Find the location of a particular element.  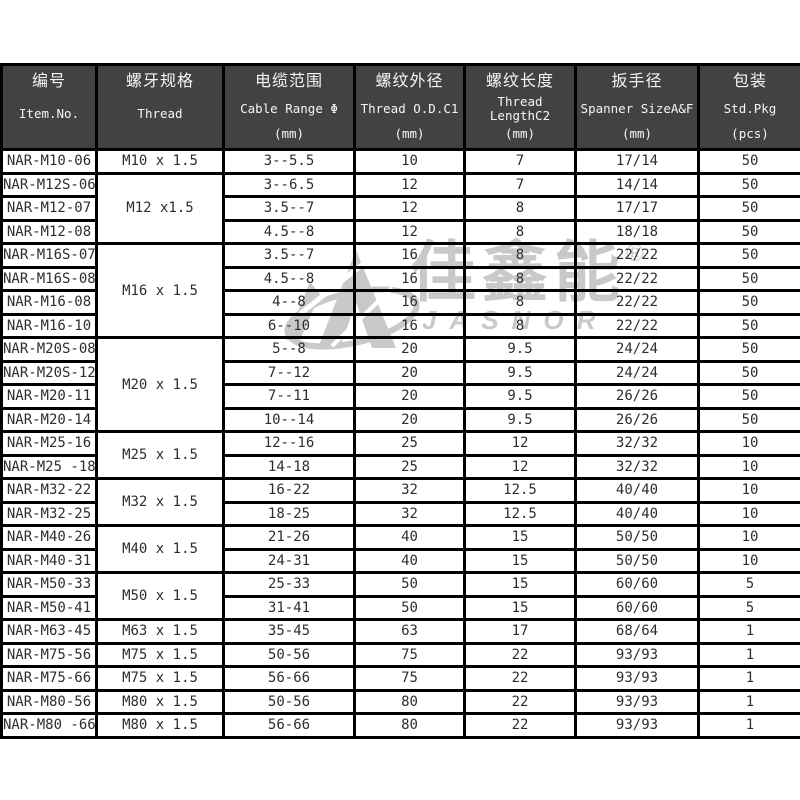

cable-range-cell: 10--14 is located at coordinates (289, 419).